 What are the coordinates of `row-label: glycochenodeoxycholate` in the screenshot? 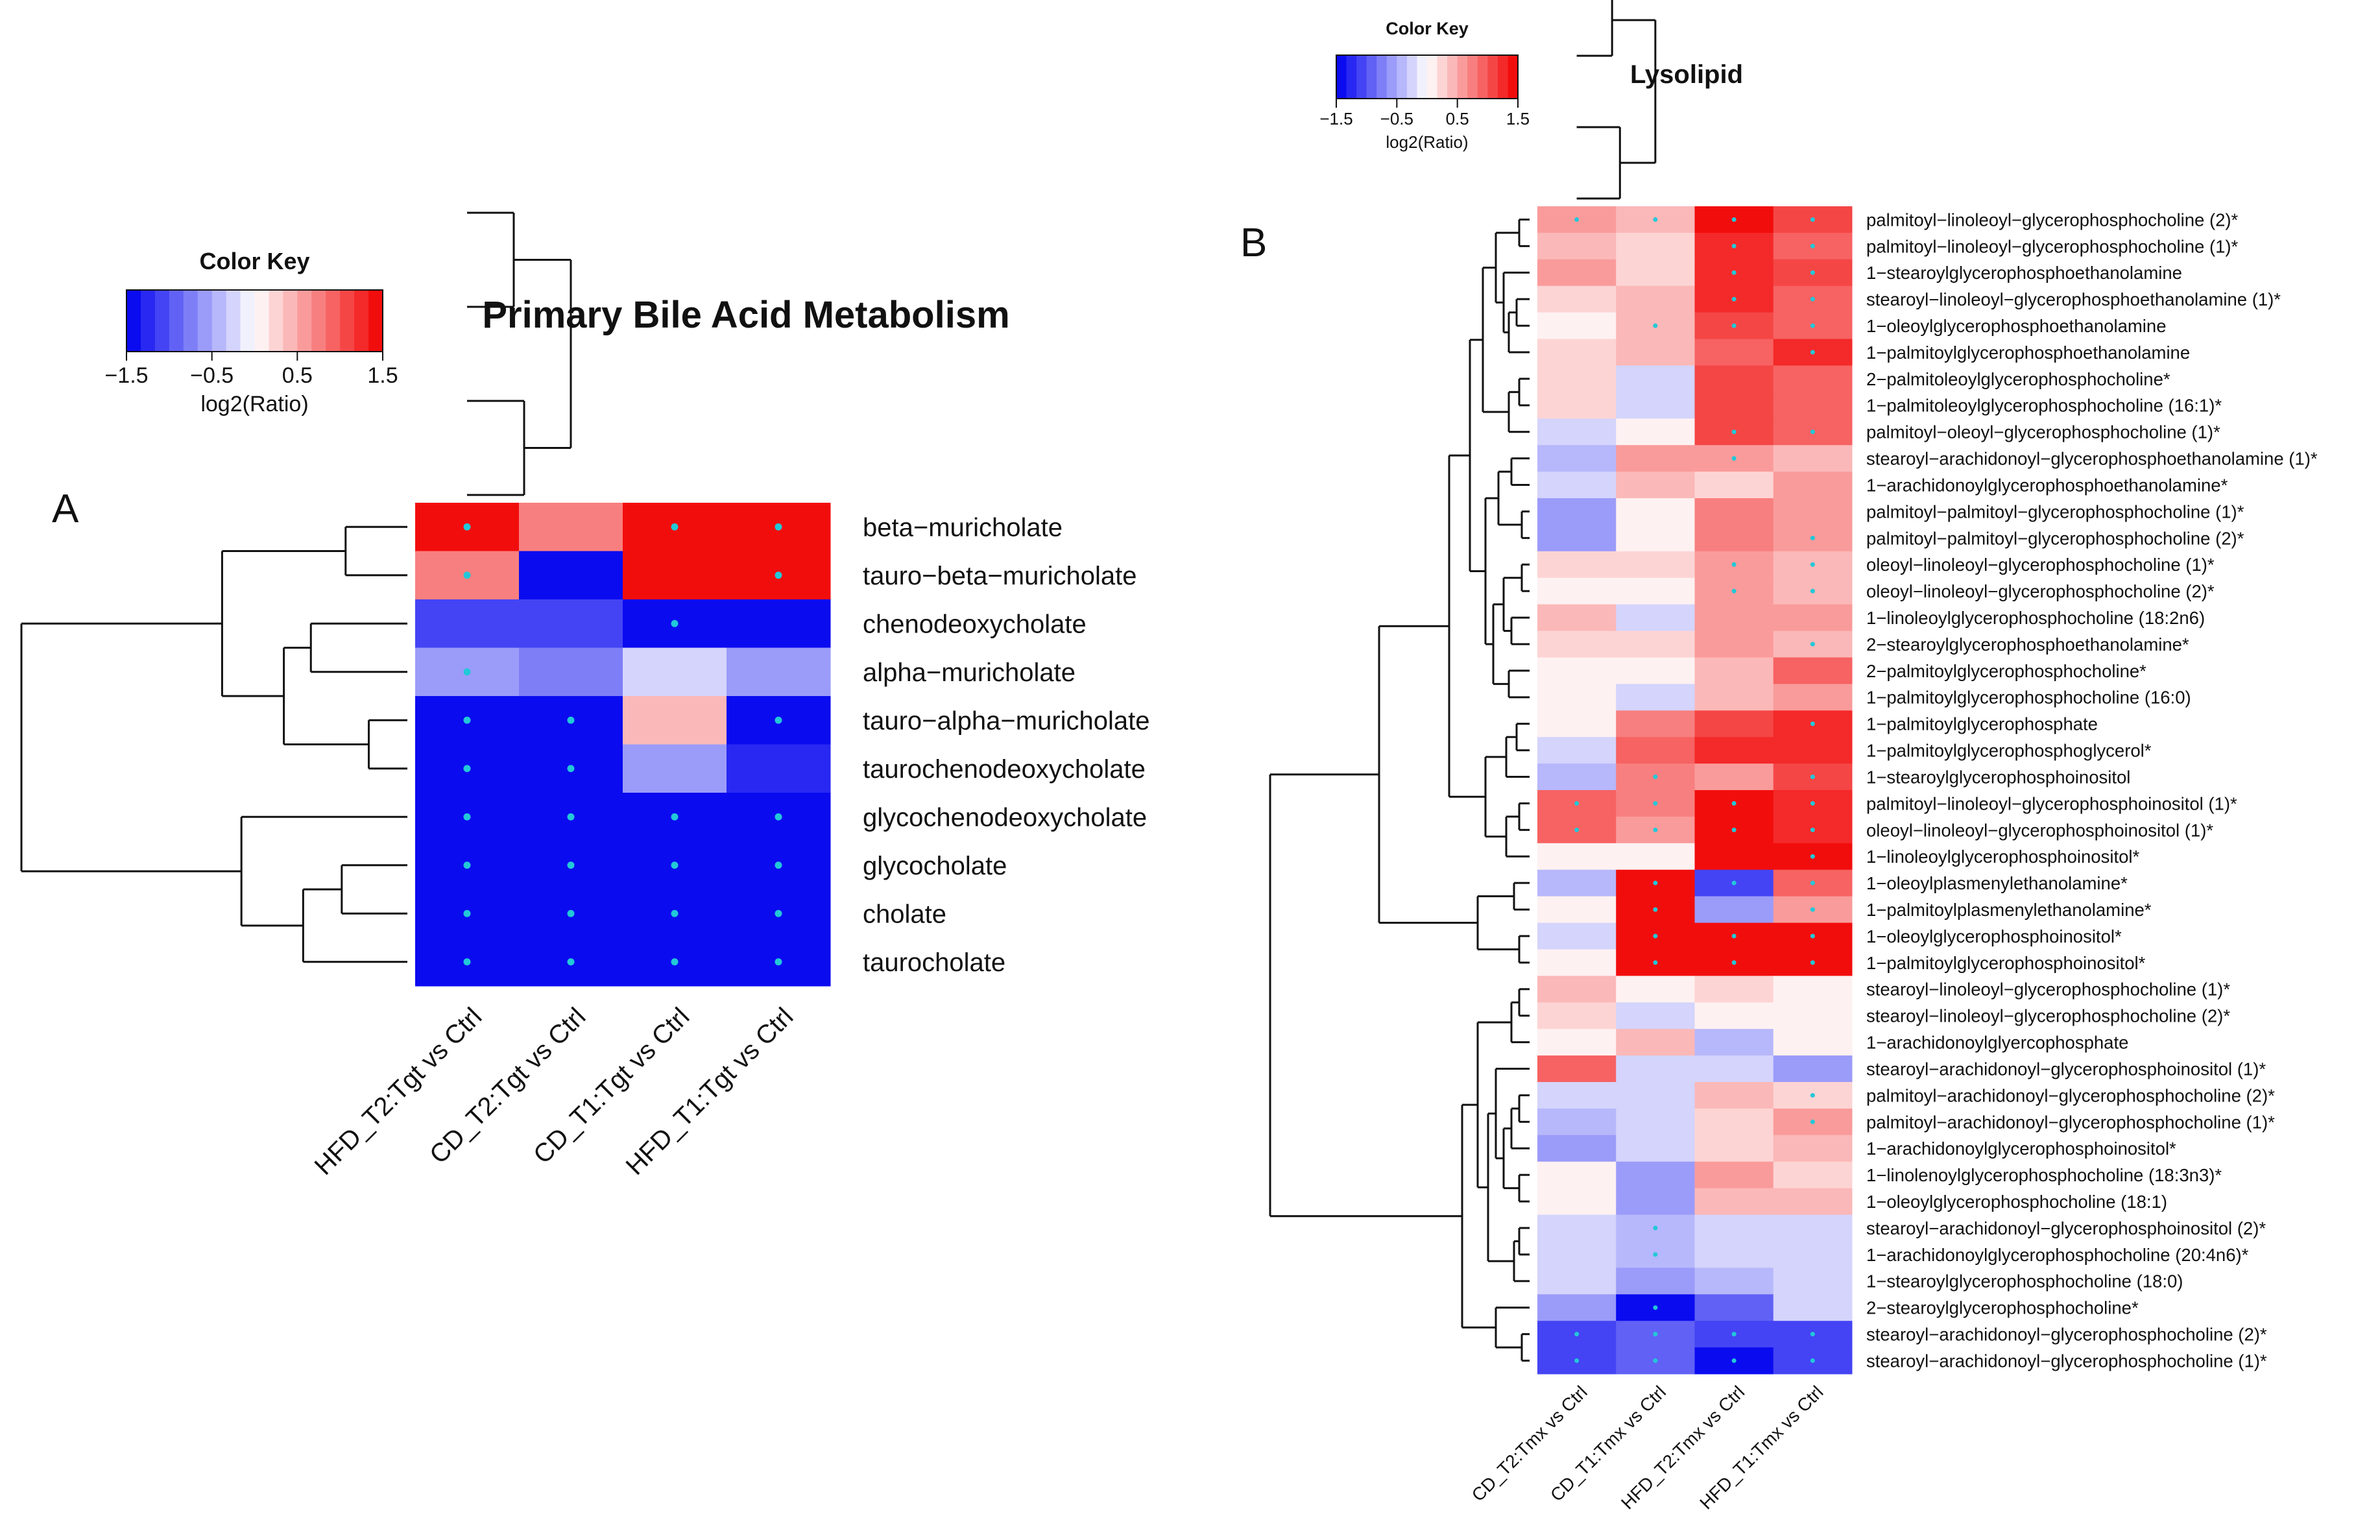 It's located at (1005, 818).